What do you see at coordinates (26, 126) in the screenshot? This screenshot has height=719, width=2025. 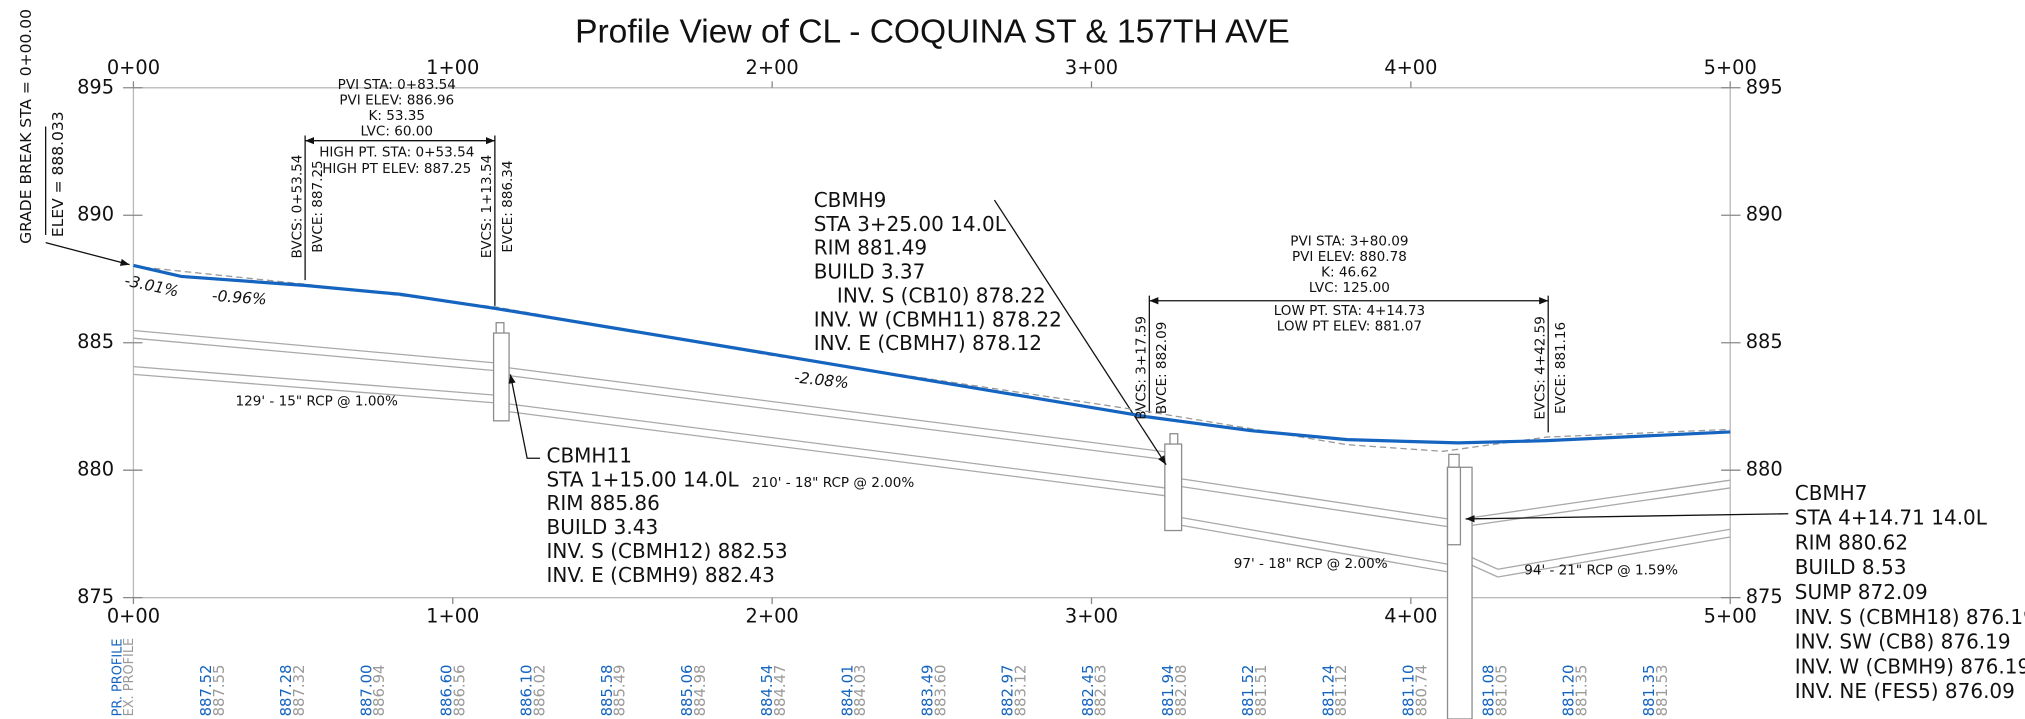 I see `grade-break-station: GRADE BREAK STA = 0+00.00` at bounding box center [26, 126].